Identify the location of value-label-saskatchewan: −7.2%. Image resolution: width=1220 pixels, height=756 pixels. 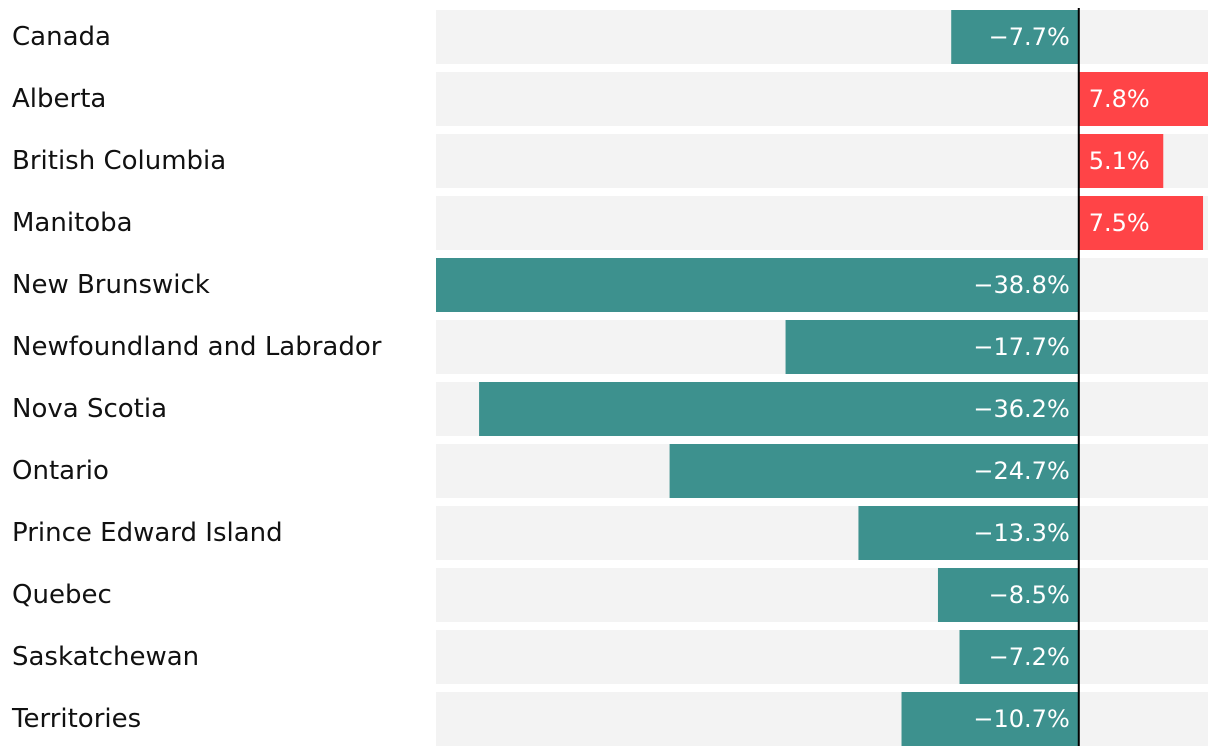
(1029, 657).